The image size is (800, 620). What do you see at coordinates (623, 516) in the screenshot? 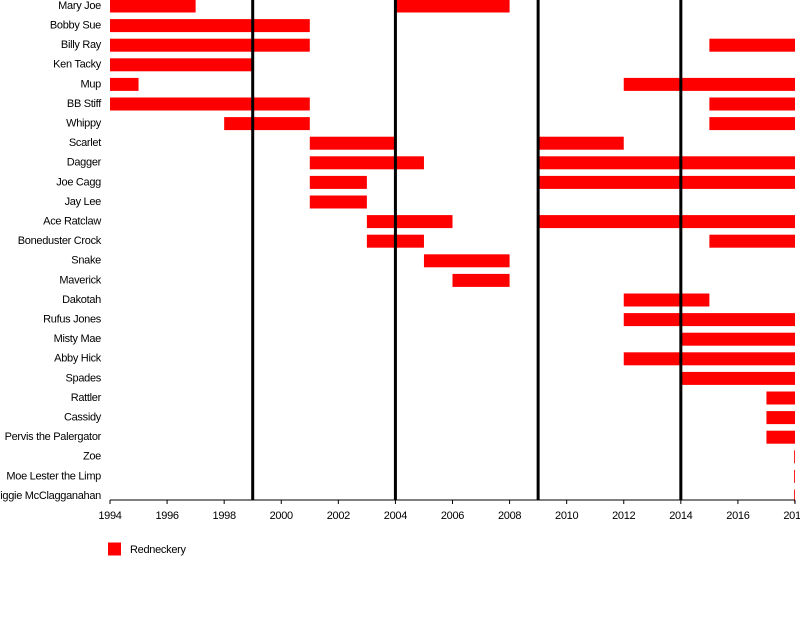
I see `x-tick-label: 2012` at bounding box center [623, 516].